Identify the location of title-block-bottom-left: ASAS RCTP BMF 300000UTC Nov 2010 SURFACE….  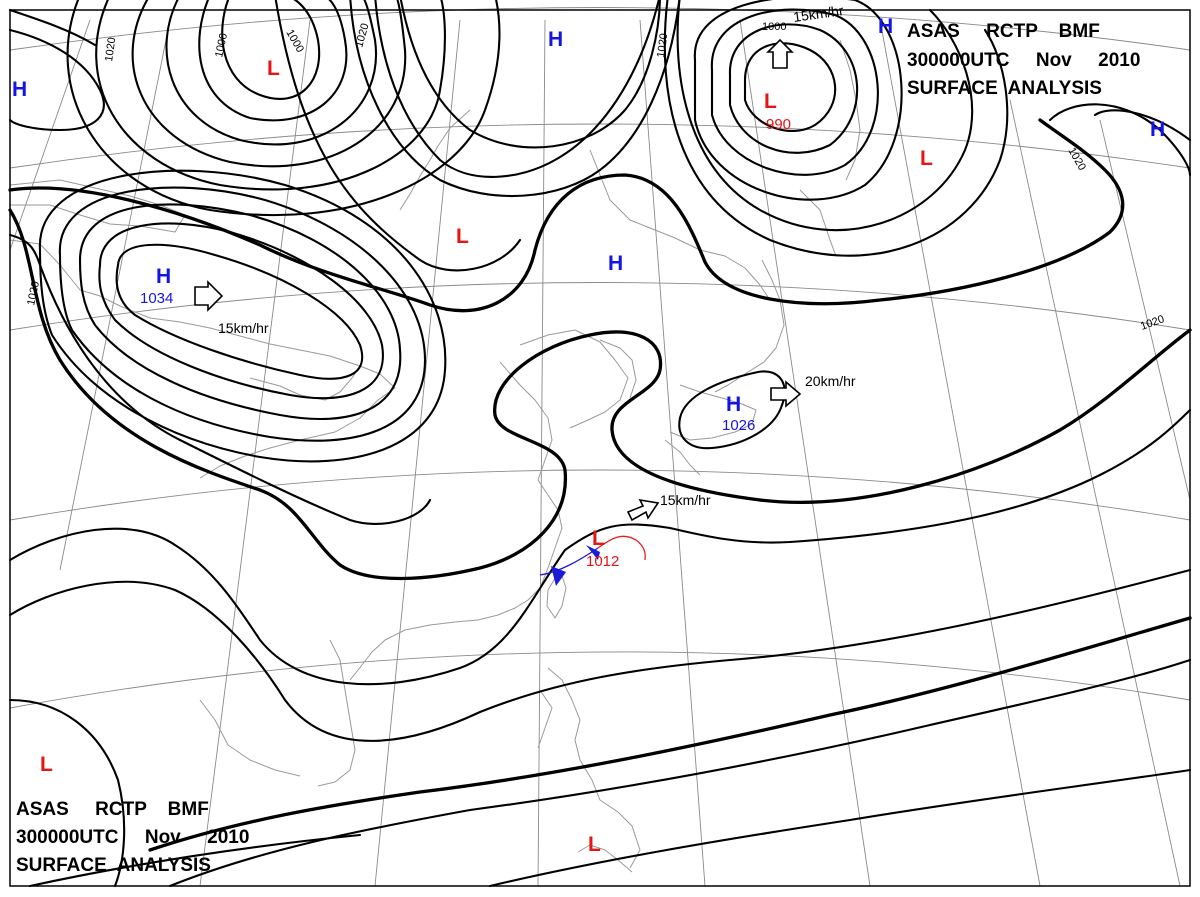
(132, 837).